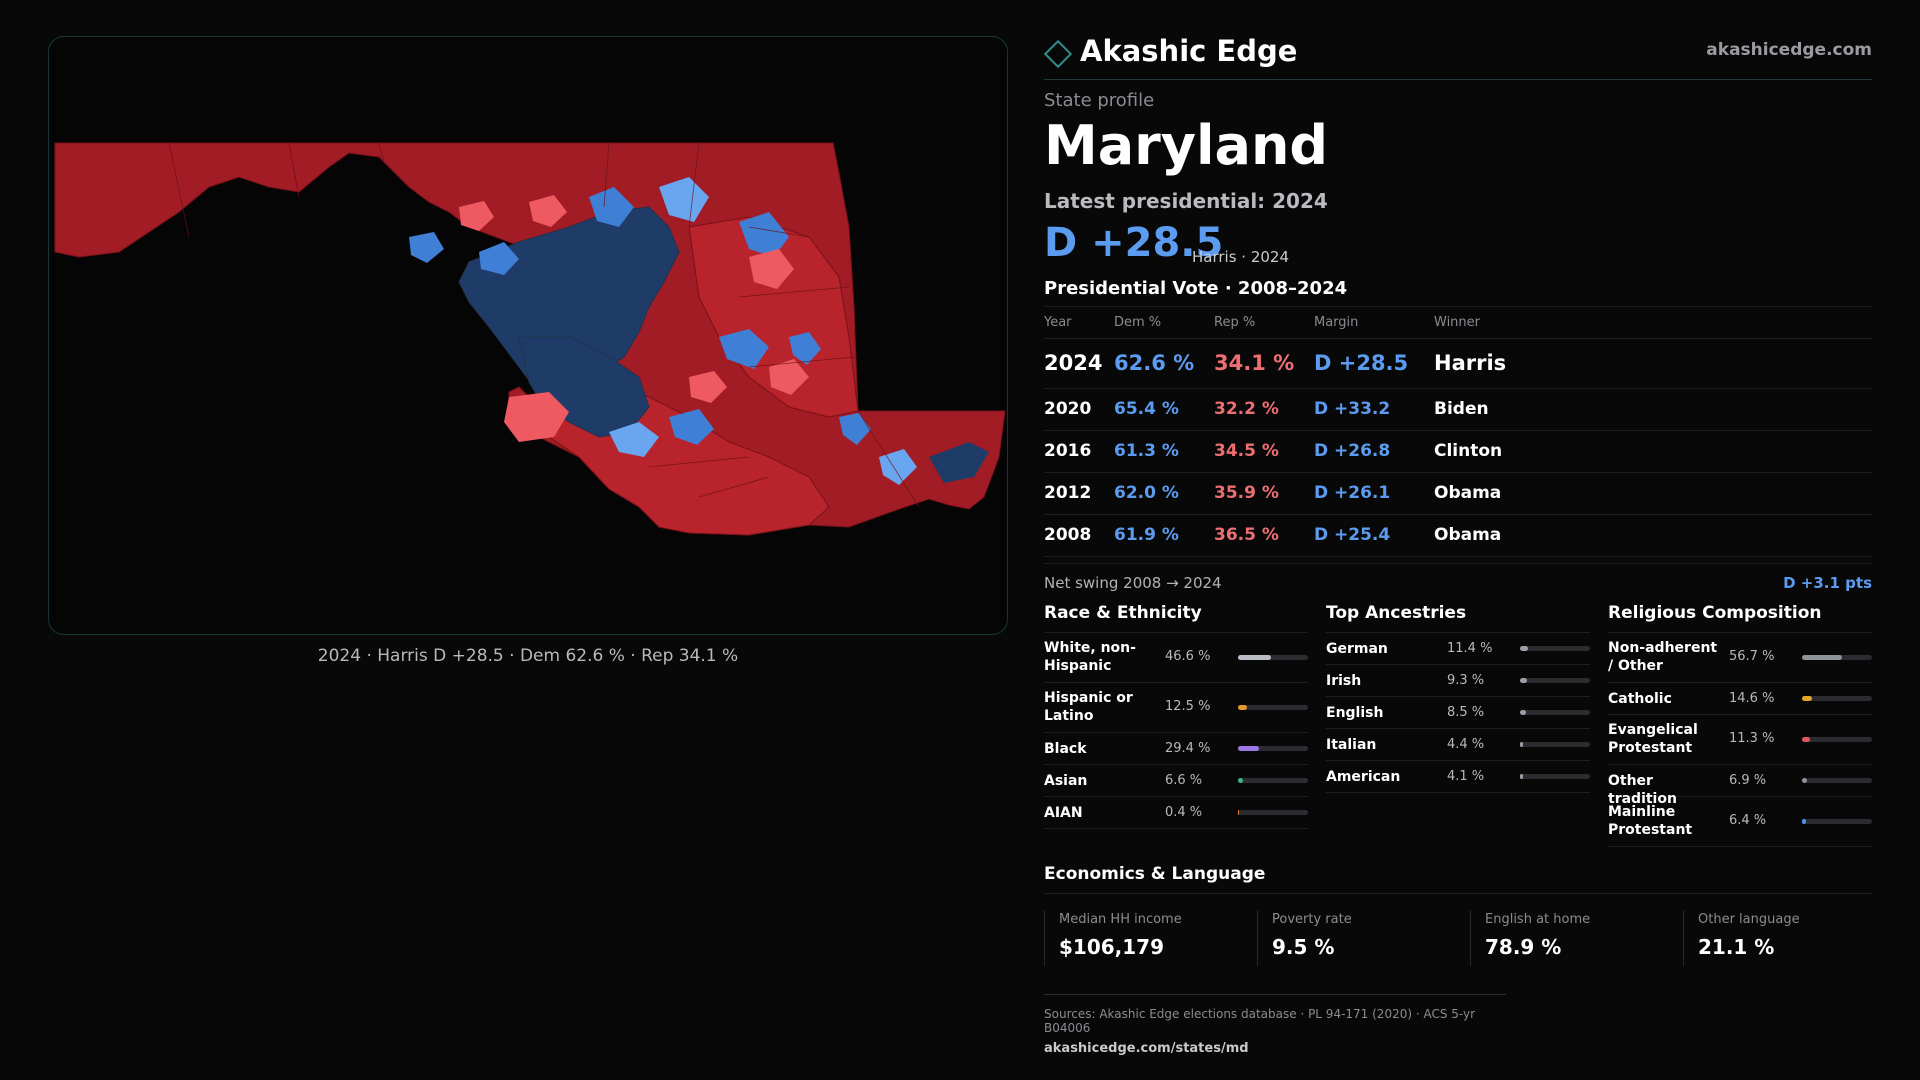 The height and width of the screenshot is (1080, 1920). I want to click on item-label: Black, so click(1065, 749).